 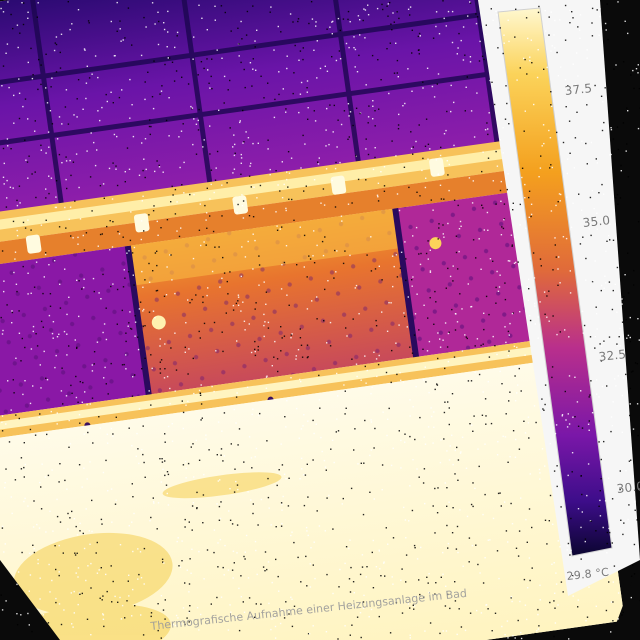 I want to click on background-corner-right, so click(x=620, y=320).